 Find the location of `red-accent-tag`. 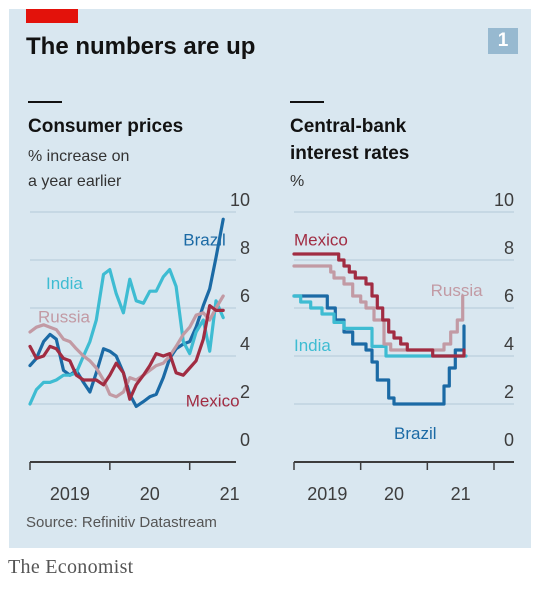

red-accent-tag is located at coordinates (52, 16).